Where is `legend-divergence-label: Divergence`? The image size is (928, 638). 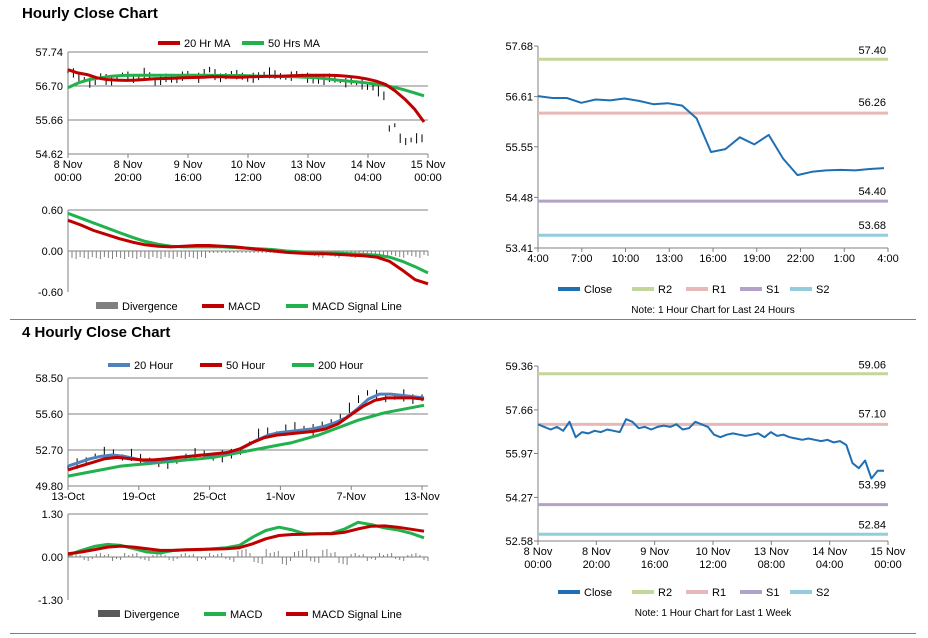 legend-divergence-label: Divergence is located at coordinates (150, 307).